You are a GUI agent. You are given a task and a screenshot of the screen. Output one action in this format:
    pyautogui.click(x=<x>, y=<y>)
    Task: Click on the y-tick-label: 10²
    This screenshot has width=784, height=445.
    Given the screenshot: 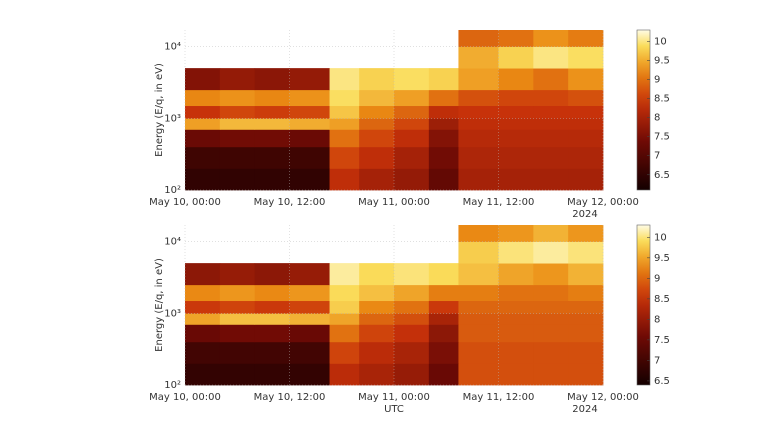 What is the action you would take?
    pyautogui.click(x=172, y=190)
    